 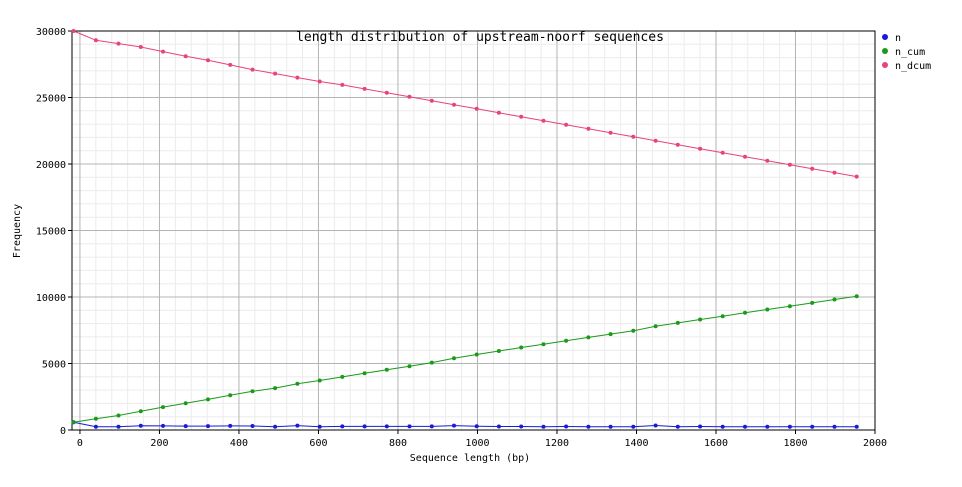 I want to click on legend: n n_cum n_dcum, so click(x=906, y=52).